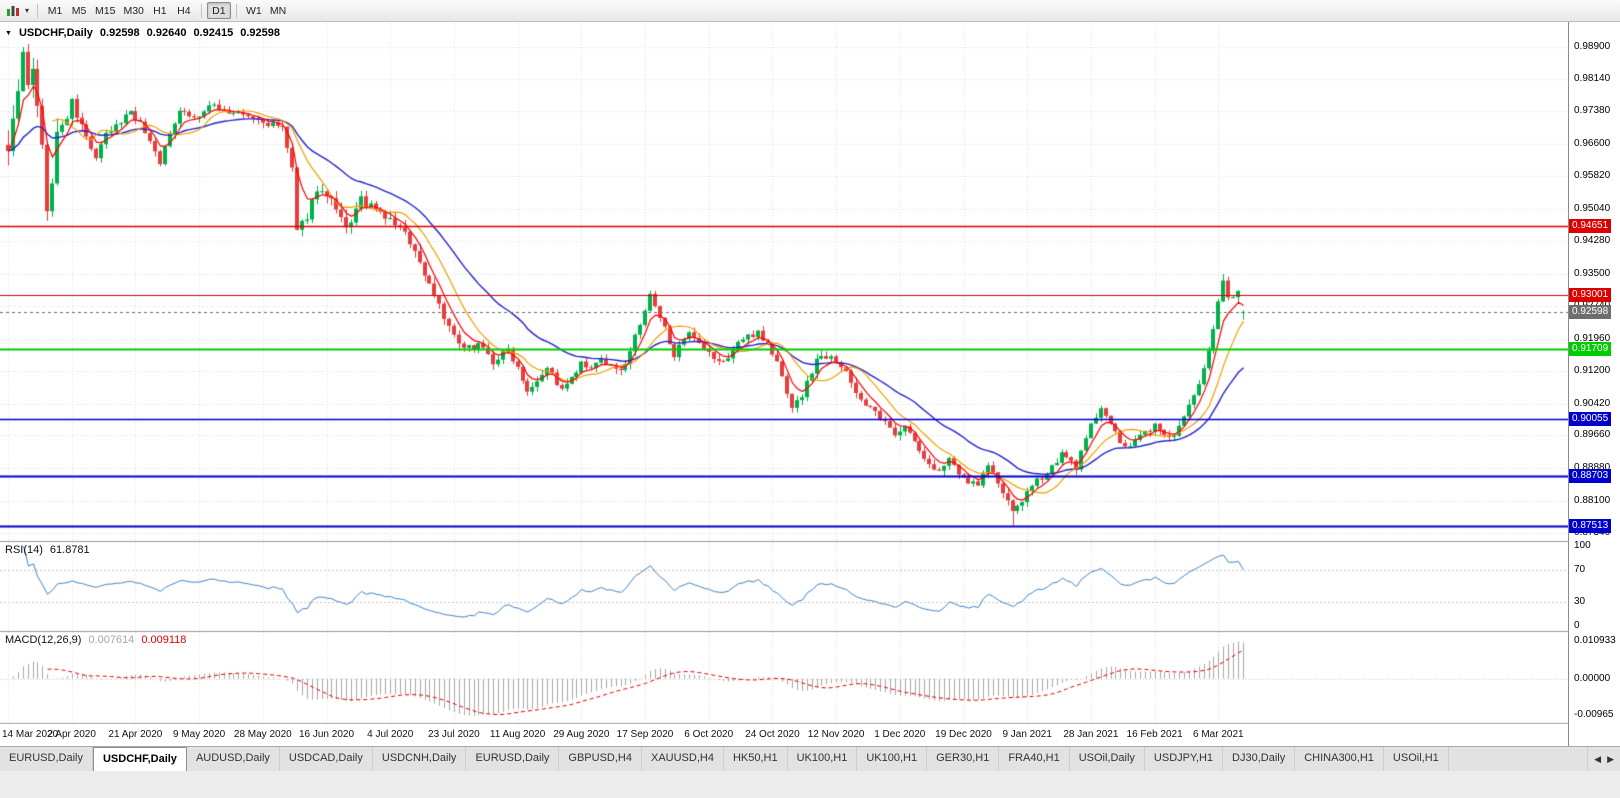 This screenshot has width=1620, height=798. I want to click on price-axis-label: 0.95040, so click(1592, 209).